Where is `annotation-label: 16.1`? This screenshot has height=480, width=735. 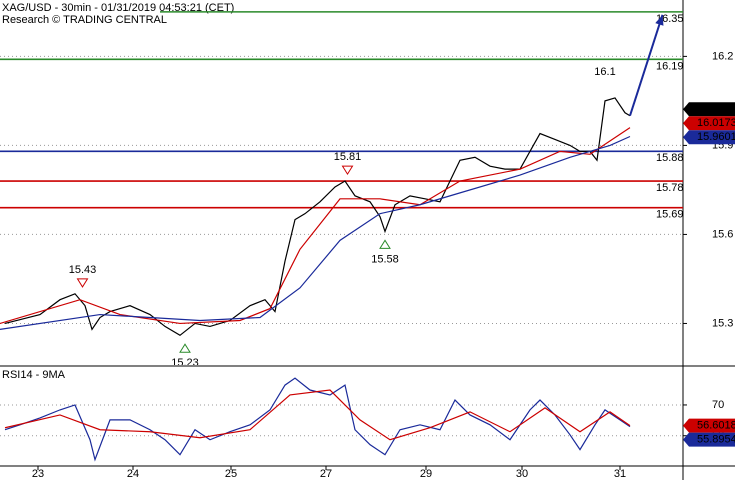 annotation-label: 16.1 is located at coordinates (604, 72).